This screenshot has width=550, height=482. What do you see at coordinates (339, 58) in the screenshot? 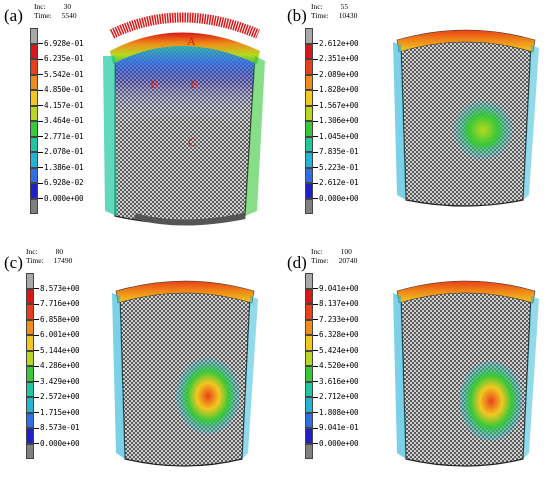
I see `legend-tick-label: 2.351e+00` at bounding box center [339, 58].